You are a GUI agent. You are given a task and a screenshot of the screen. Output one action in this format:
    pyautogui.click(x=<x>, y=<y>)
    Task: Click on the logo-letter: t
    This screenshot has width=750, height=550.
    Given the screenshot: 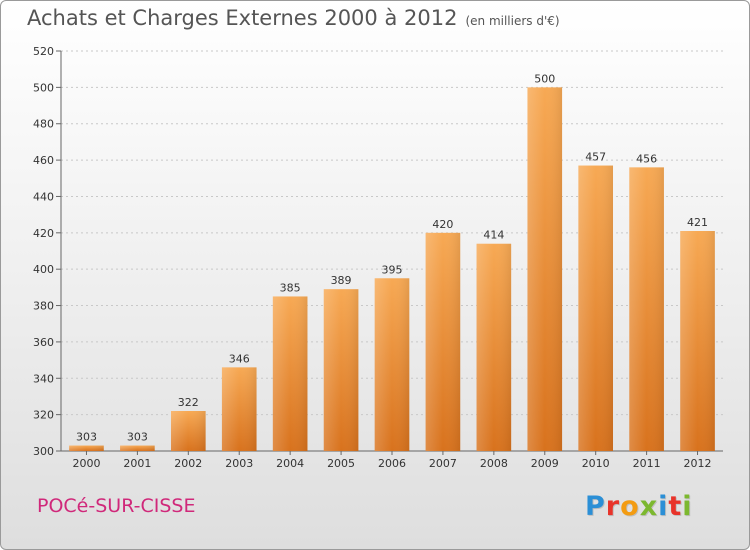 What is the action you would take?
    pyautogui.click(x=675, y=506)
    